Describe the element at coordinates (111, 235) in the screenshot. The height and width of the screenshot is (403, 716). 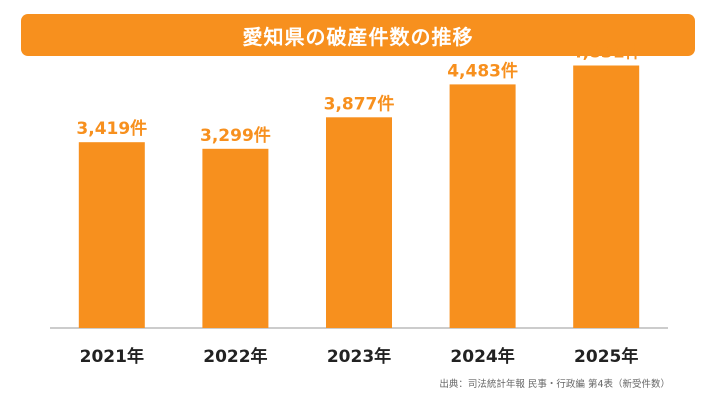
I see `bar-2021年` at that location.